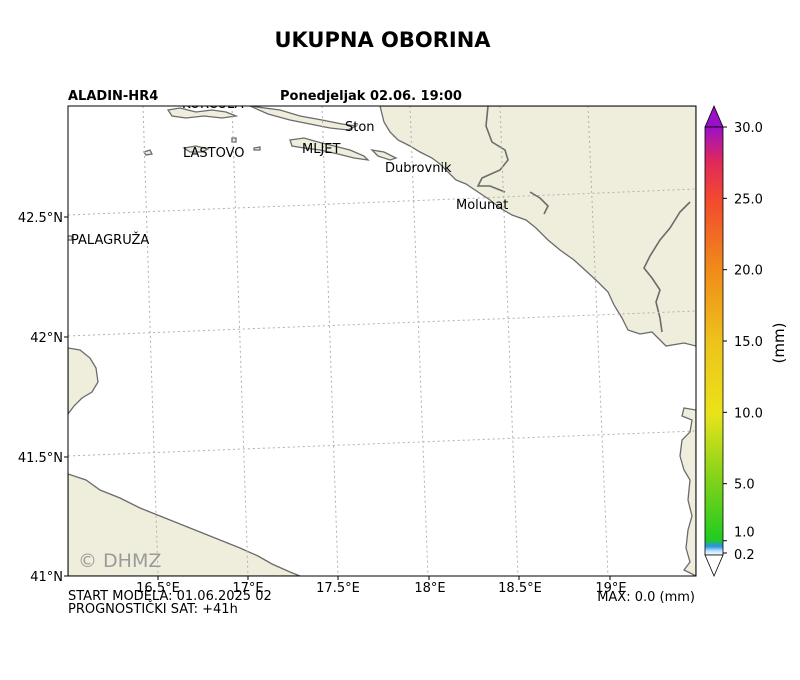  Describe the element at coordinates (482, 205) in the screenshot. I see `label-molunat: Molunat` at that location.